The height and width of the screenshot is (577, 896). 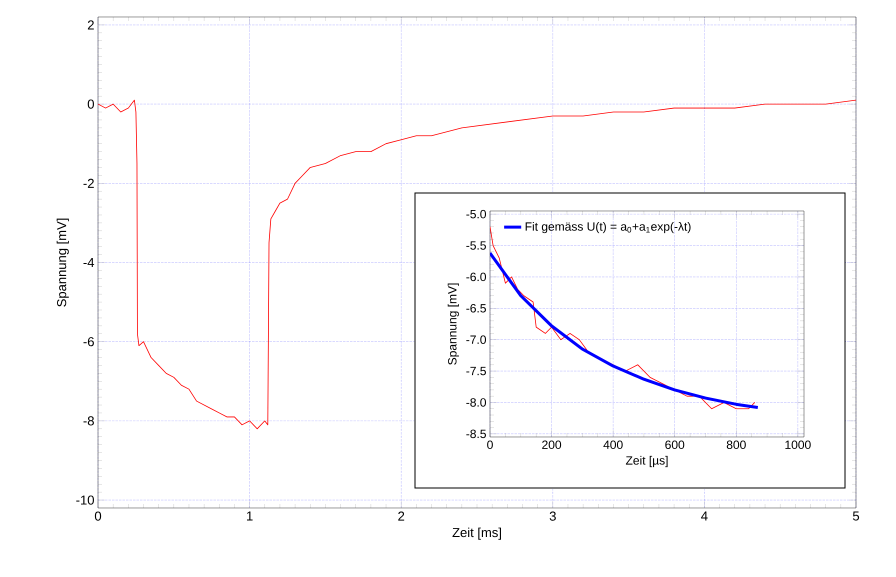 I want to click on x-tick-label: 1000, so click(x=798, y=445).